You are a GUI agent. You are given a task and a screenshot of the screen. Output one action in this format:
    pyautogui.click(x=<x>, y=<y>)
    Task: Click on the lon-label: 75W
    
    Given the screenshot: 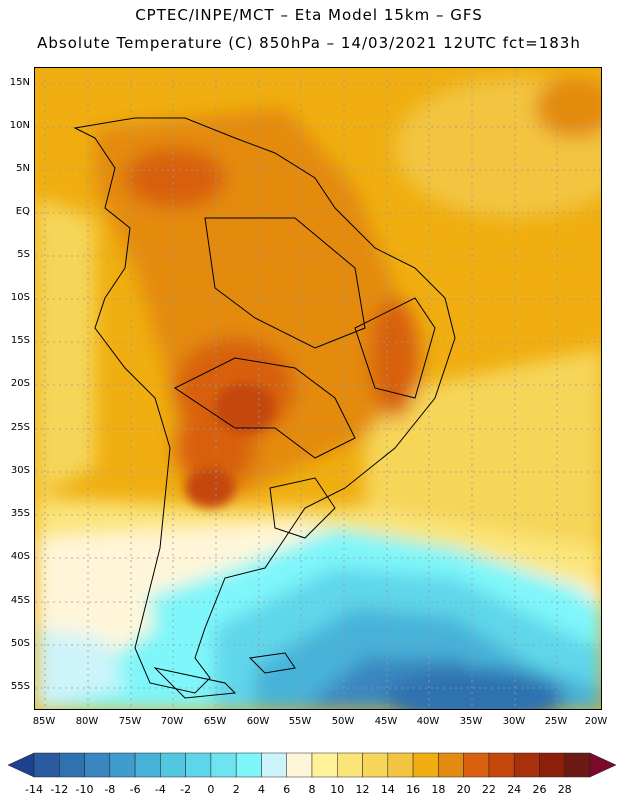 What is the action you would take?
    pyautogui.click(x=130, y=721)
    